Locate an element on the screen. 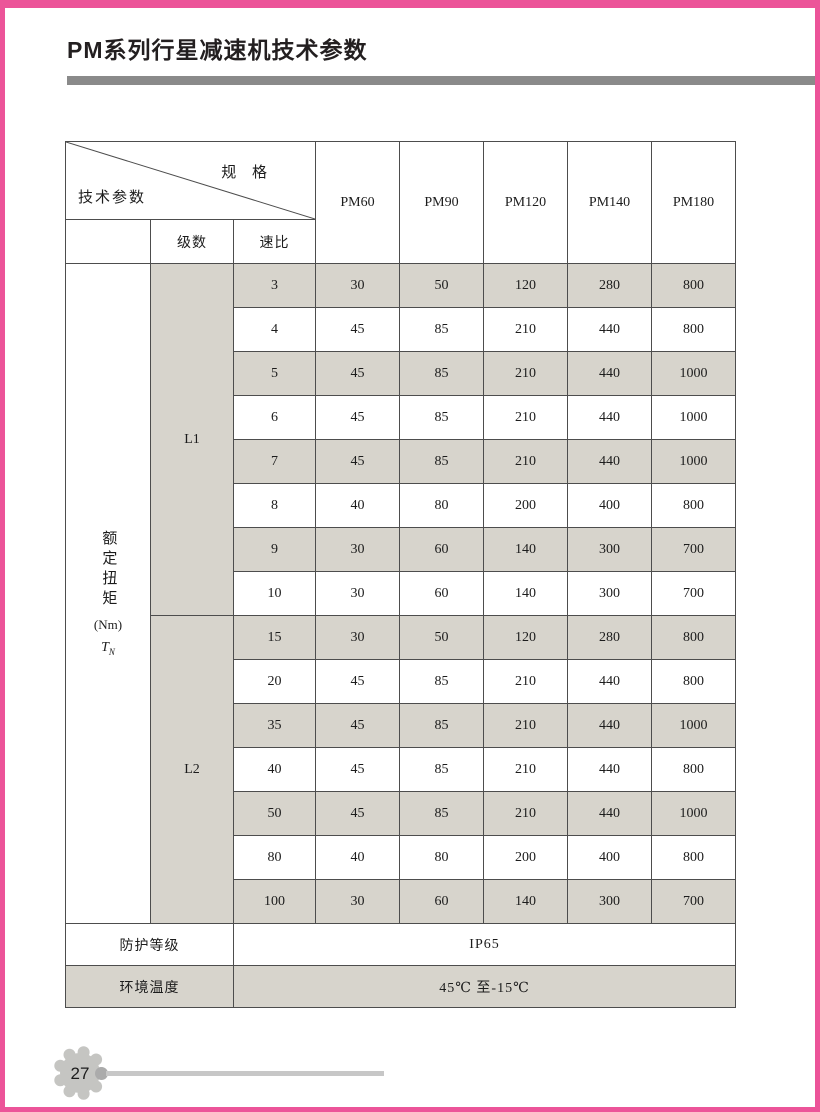 Image resolution: width=820 pixels, height=1112 pixels. empty-header-cell is located at coordinates (108, 241).